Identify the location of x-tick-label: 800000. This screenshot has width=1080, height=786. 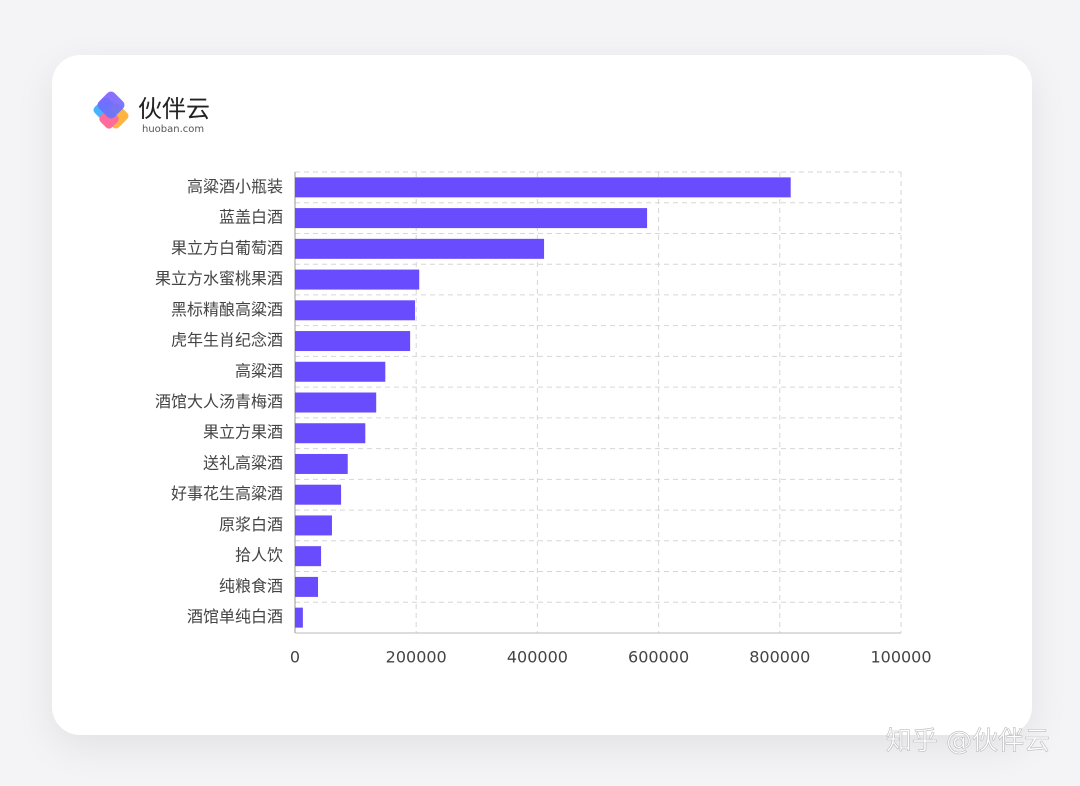
(779, 657).